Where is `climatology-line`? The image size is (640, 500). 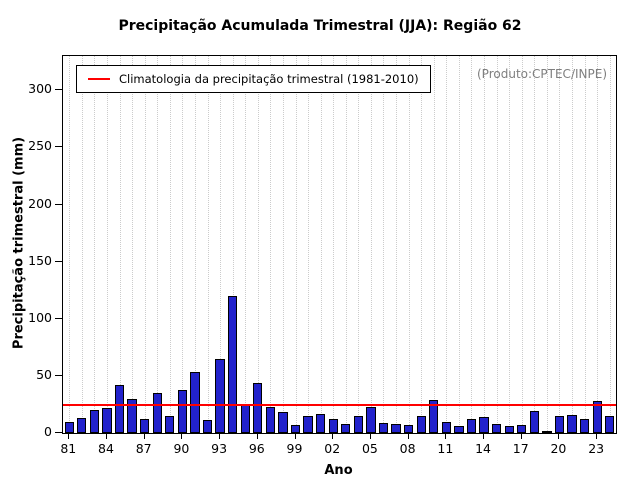
climatology-line is located at coordinates (339, 405).